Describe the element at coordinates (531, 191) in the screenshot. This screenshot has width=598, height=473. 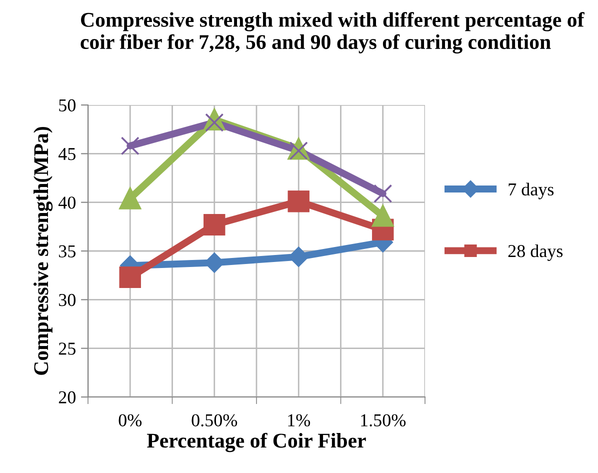
I see `legend-label: 7 days` at that location.